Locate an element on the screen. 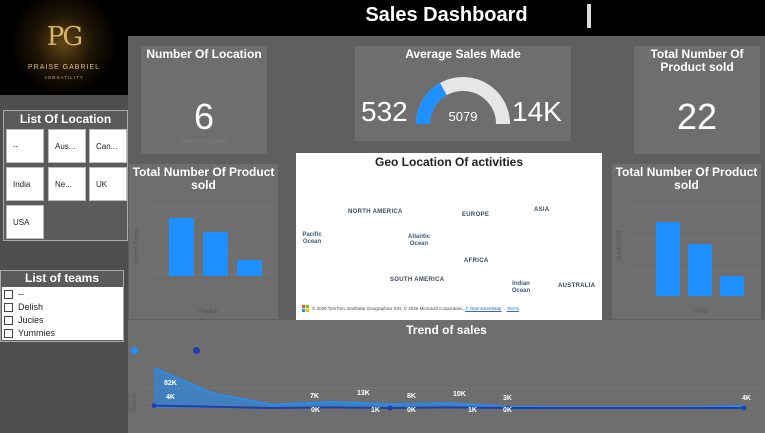  map-label-south-america: SOUTH AMERICA is located at coordinates (417, 280).